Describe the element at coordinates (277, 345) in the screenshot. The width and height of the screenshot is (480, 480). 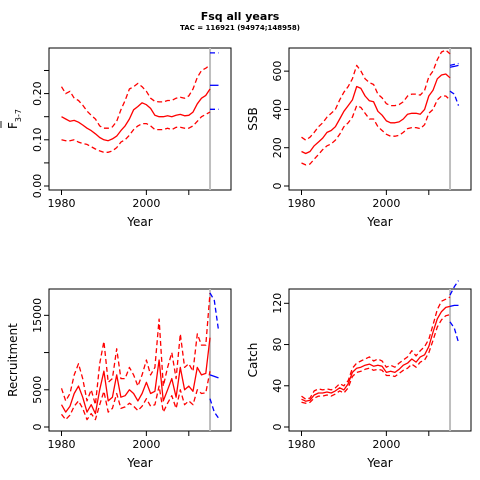
I see `catch-y-tick-label: 80` at that location.